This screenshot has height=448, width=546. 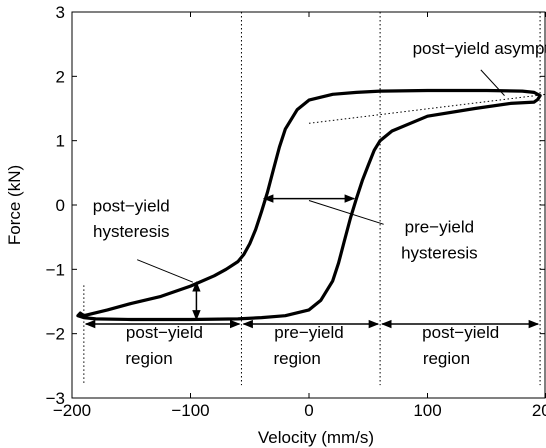 What do you see at coordinates (190, 410) in the screenshot?
I see `x-tick-label: −100` at bounding box center [190, 410].